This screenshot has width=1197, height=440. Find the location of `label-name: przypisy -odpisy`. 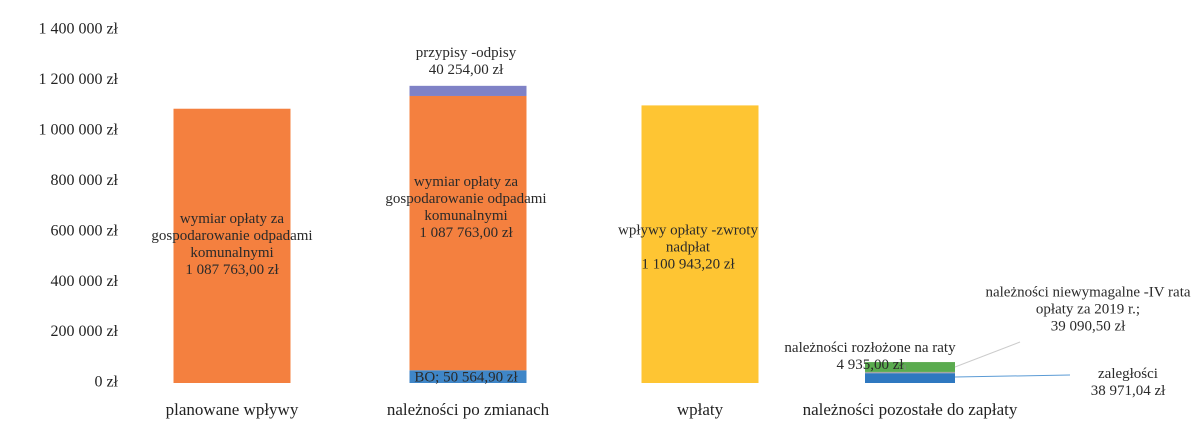

label-name: przypisy -odpisy is located at coordinates (466, 53).